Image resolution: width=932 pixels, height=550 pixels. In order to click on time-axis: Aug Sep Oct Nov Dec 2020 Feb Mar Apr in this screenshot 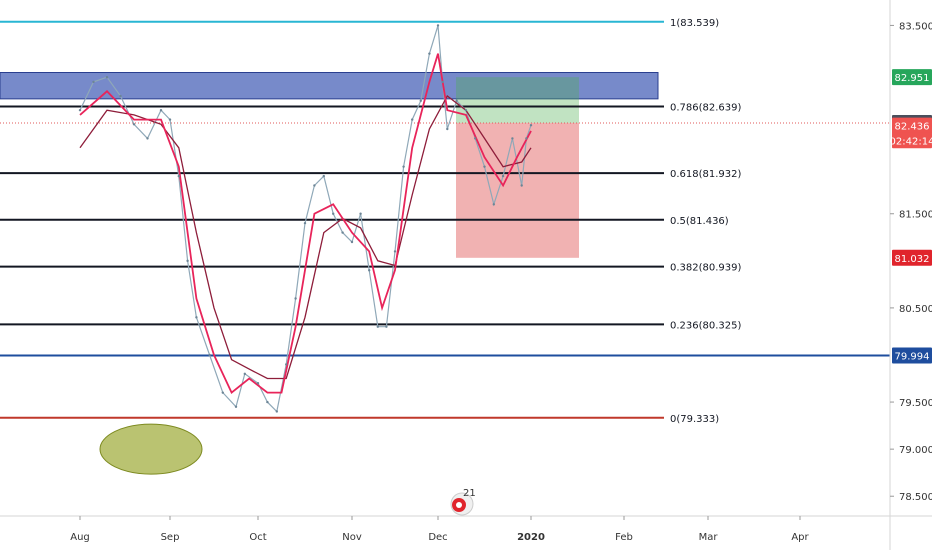, I will do `click(440, 529)`.